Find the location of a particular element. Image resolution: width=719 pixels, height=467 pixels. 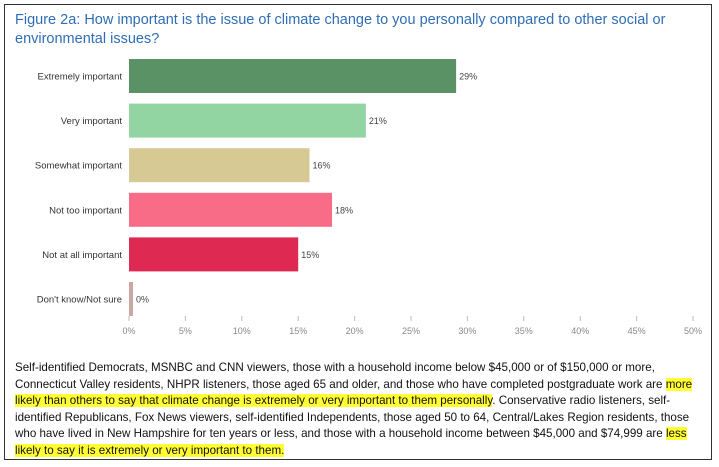

x-tick-label: 5% is located at coordinates (185, 331).